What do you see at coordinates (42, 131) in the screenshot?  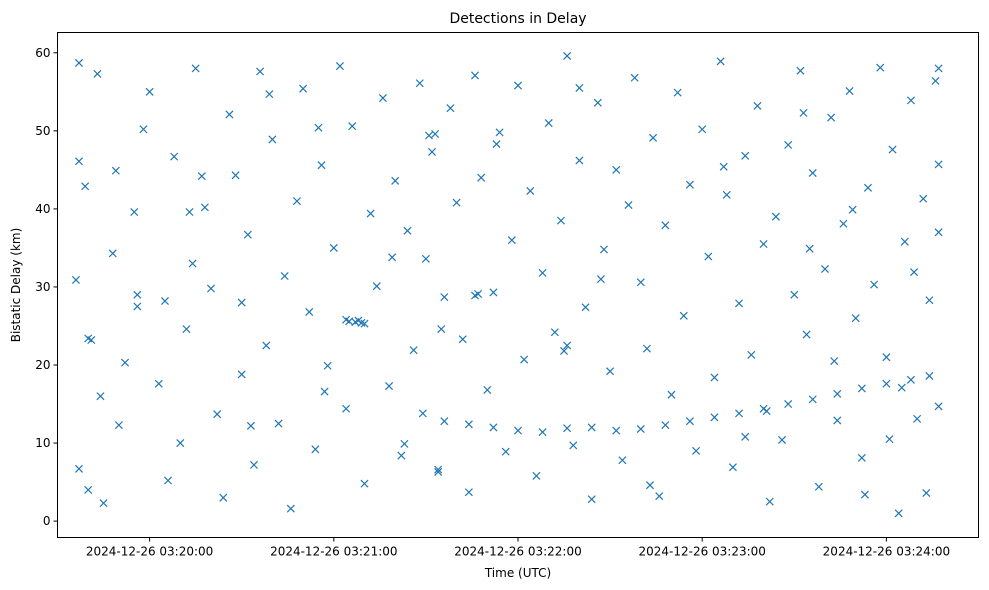 I see `y-tick-label: 50` at bounding box center [42, 131].